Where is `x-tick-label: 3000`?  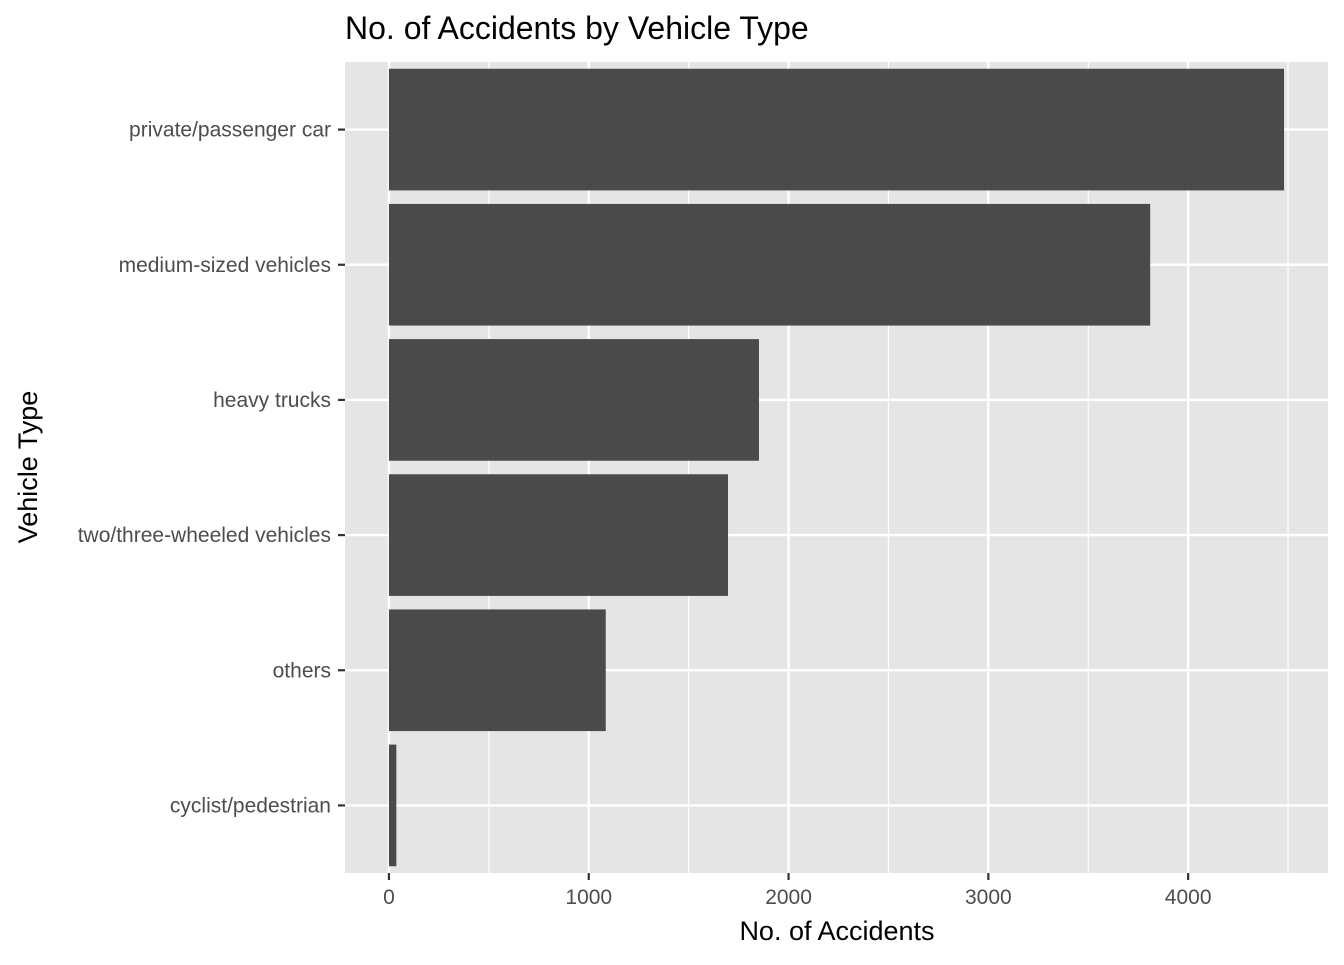
x-tick-label: 3000 is located at coordinates (988, 897).